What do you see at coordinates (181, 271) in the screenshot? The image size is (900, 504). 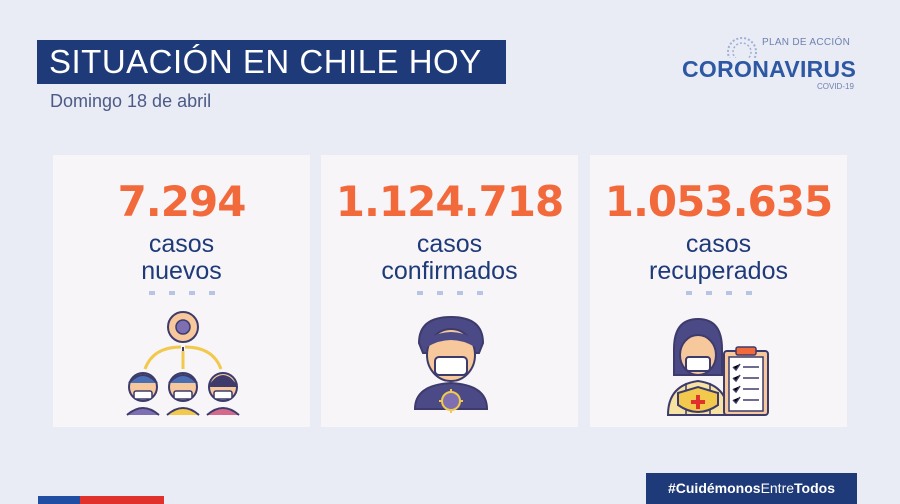 I see `new-cases-label-line2: nuevos` at bounding box center [181, 271].